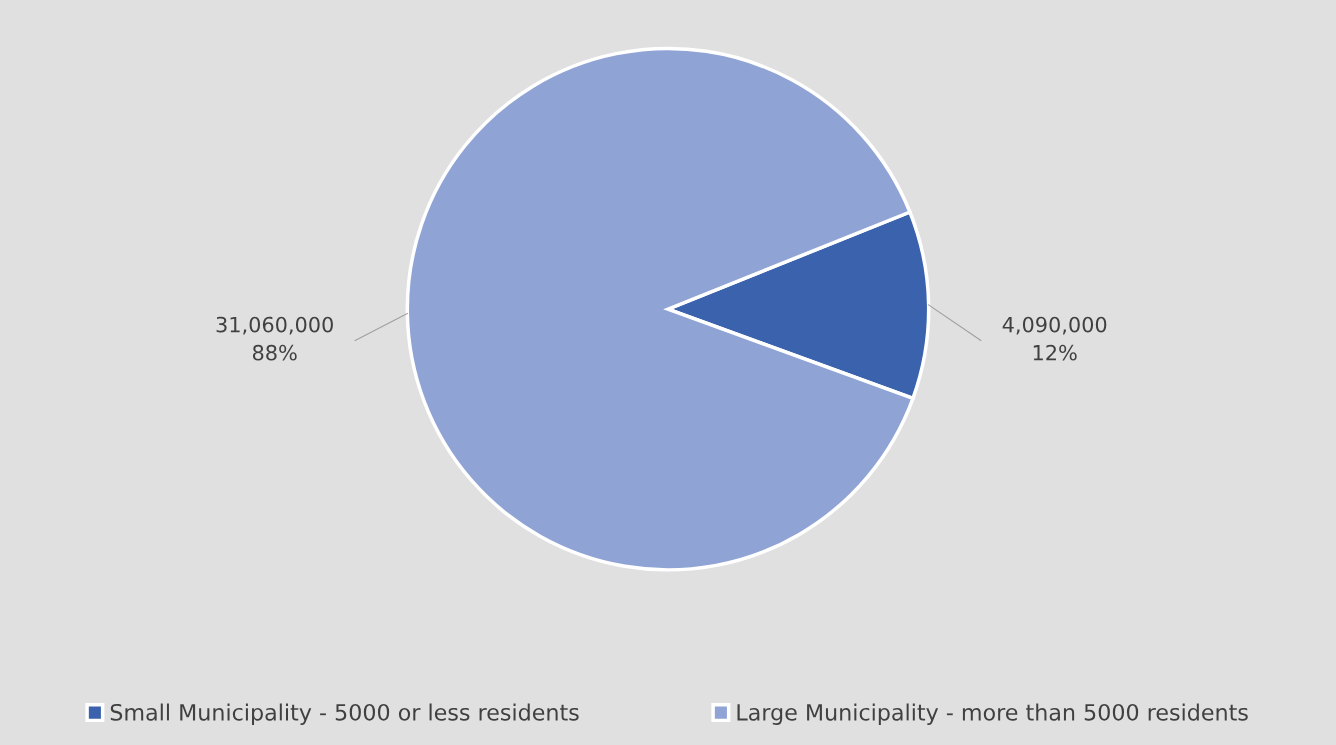 Image resolution: width=1336 pixels, height=745 pixels. I want to click on legend-label: Small Municipality - 5000 or less residents, so click(344, 714).